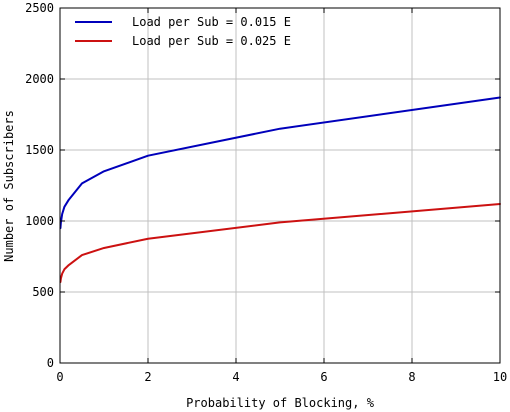 The height and width of the screenshot is (412, 510). I want to click on x-tick-label: 4, so click(235, 377).